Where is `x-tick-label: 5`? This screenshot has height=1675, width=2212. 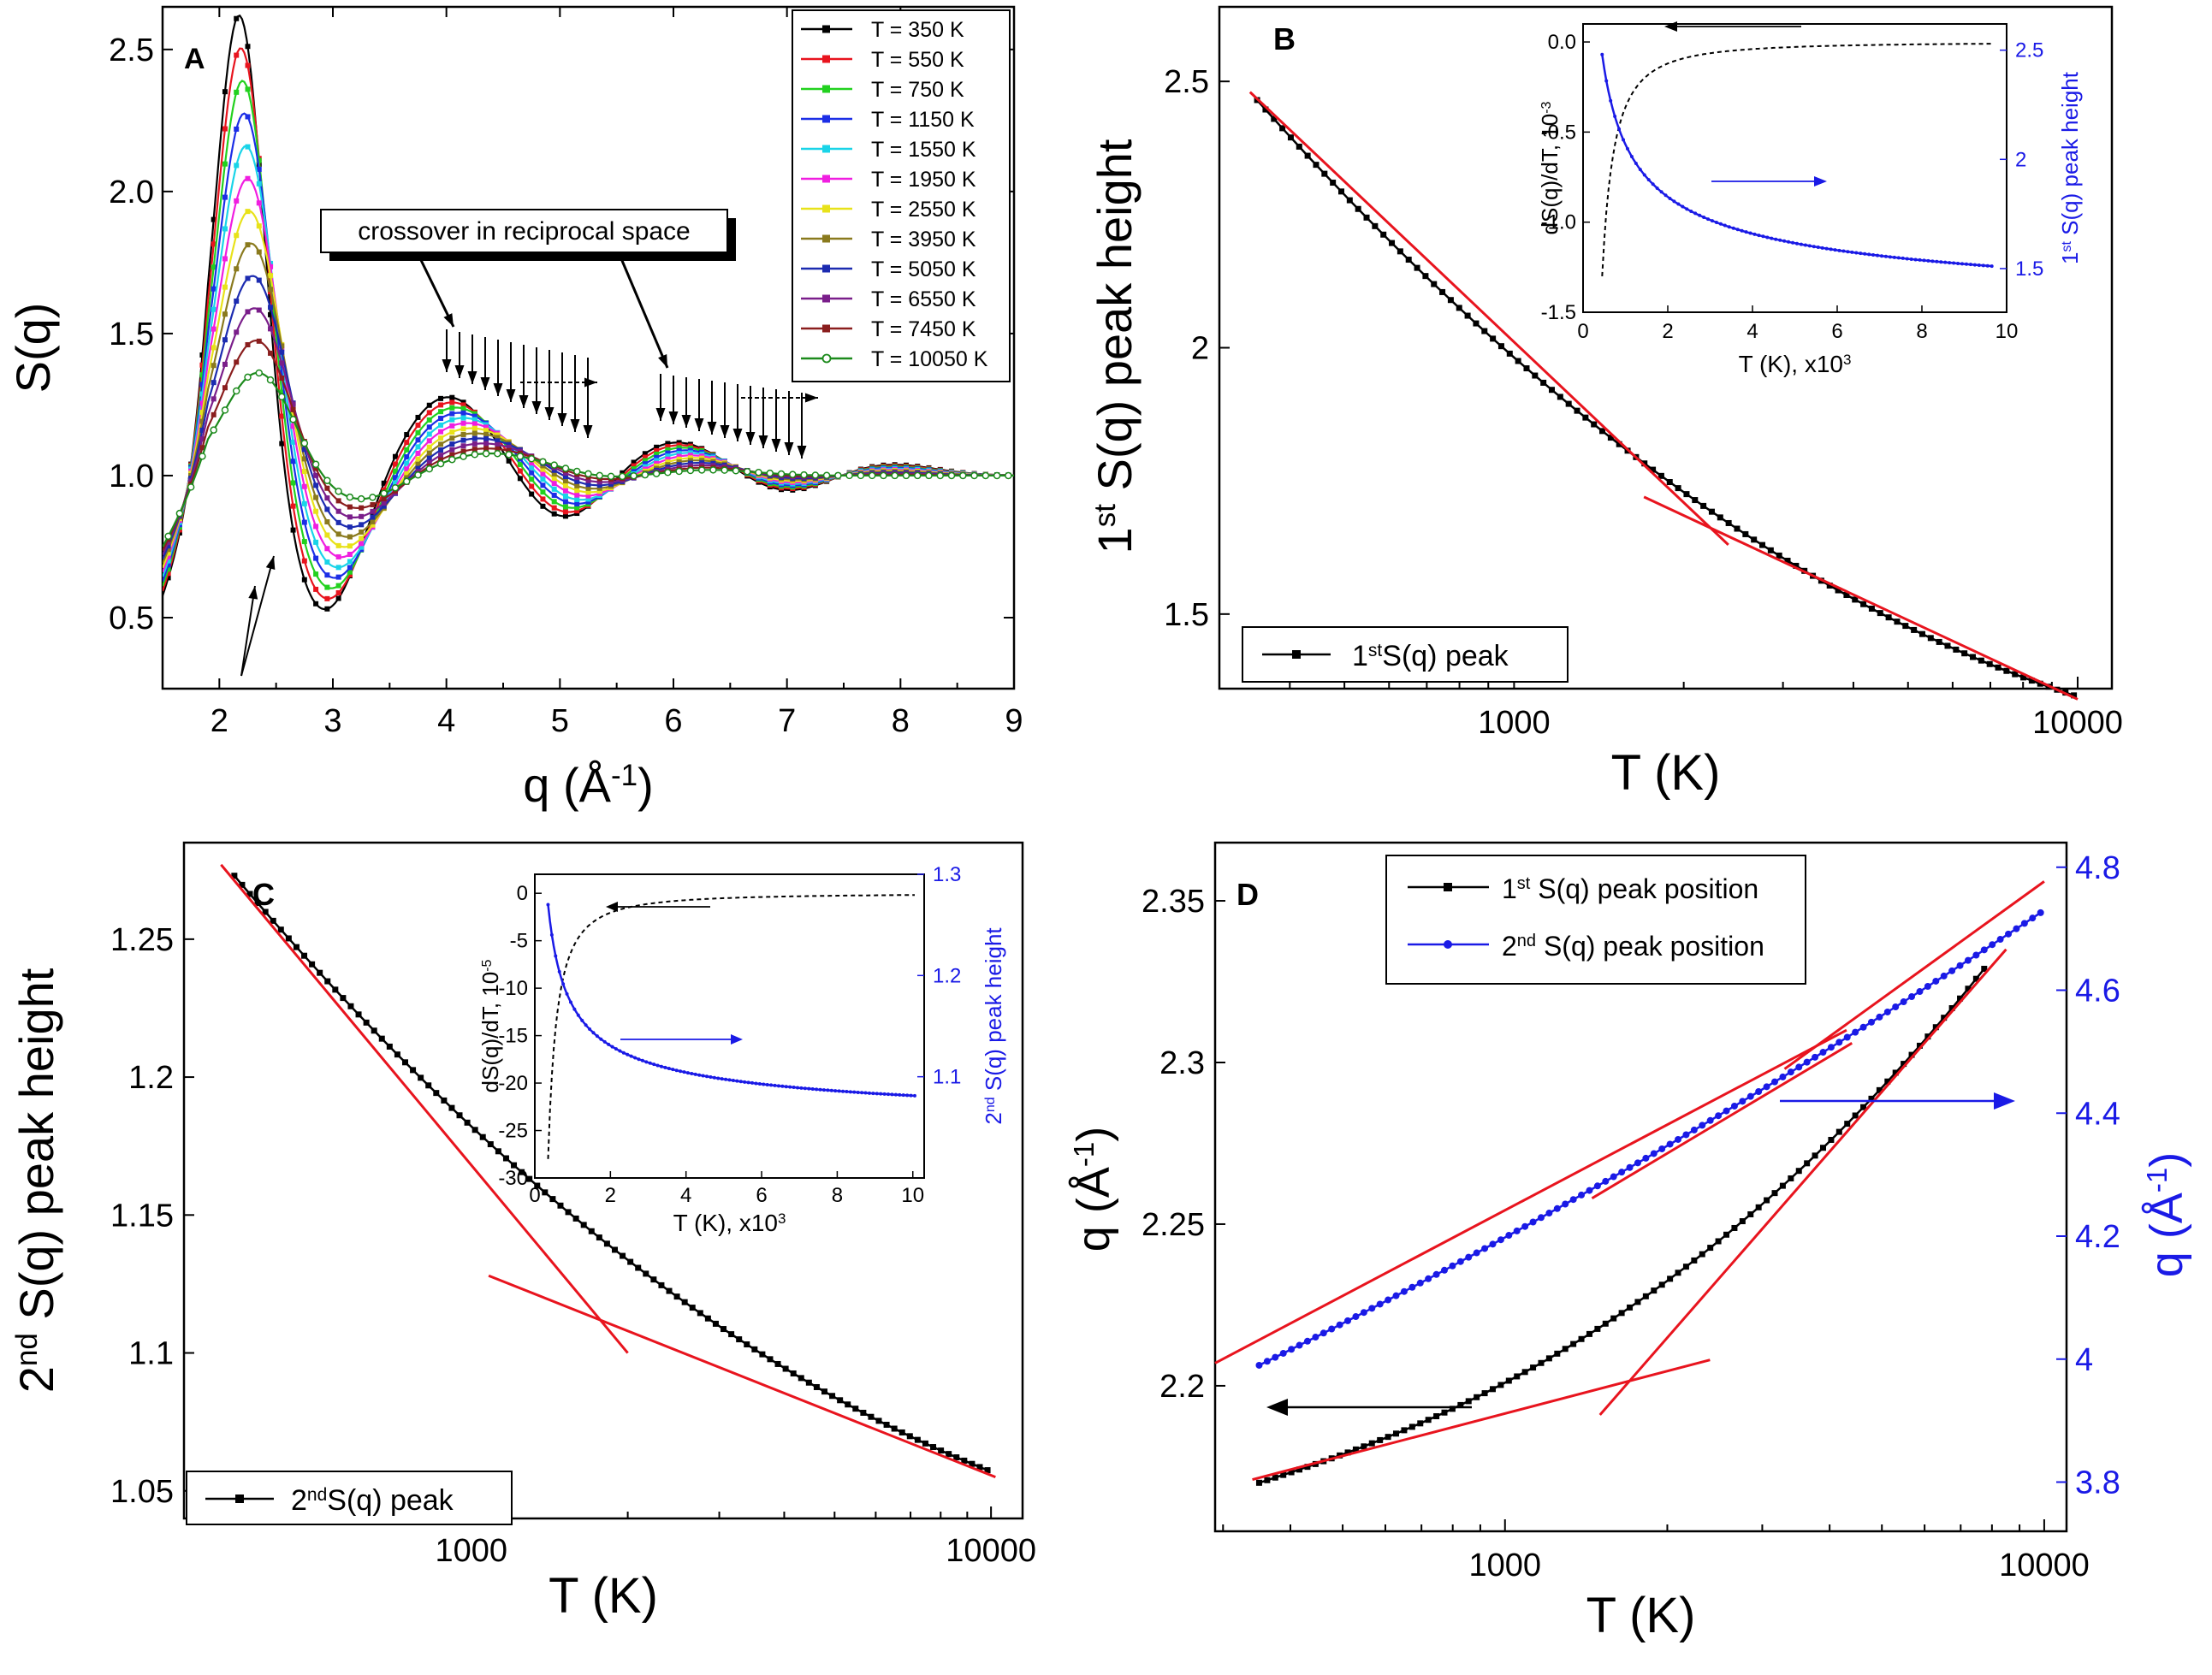 x-tick-label: 5 is located at coordinates (560, 721).